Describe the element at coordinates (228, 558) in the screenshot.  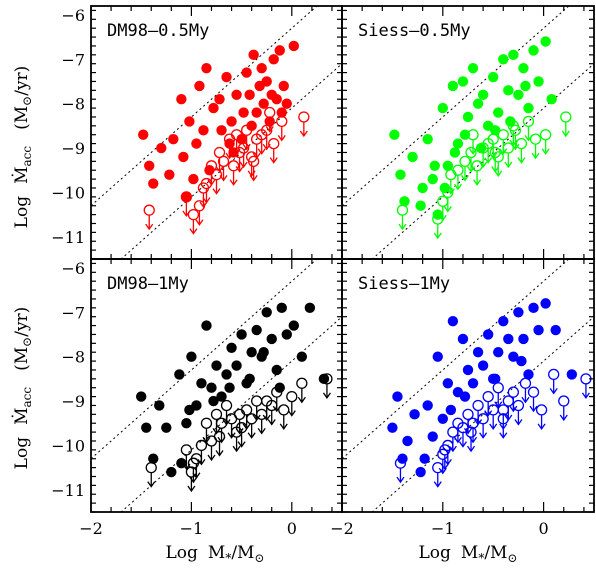
I see `x-axis-star: *` at that location.